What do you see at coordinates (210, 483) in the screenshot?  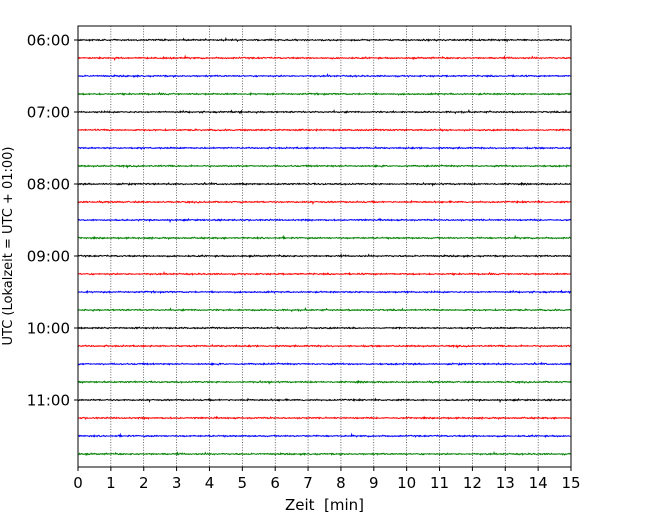 I see `x-tick-label: 4` at bounding box center [210, 483].